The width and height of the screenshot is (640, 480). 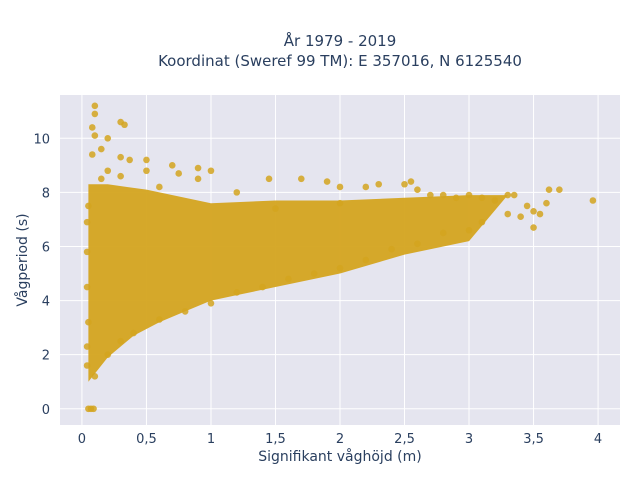 I want to click on x-tick-label: 2,5, so click(x=404, y=439).